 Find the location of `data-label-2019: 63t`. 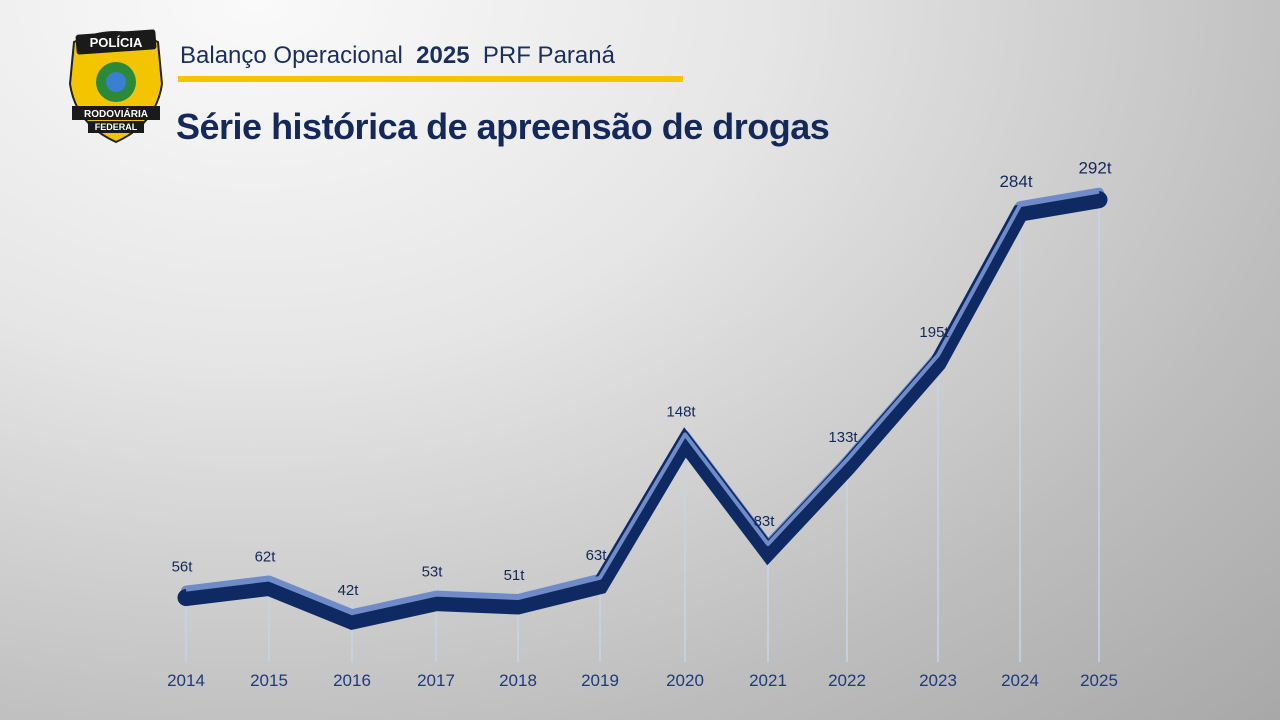

data-label-2019: 63t is located at coordinates (597, 555).